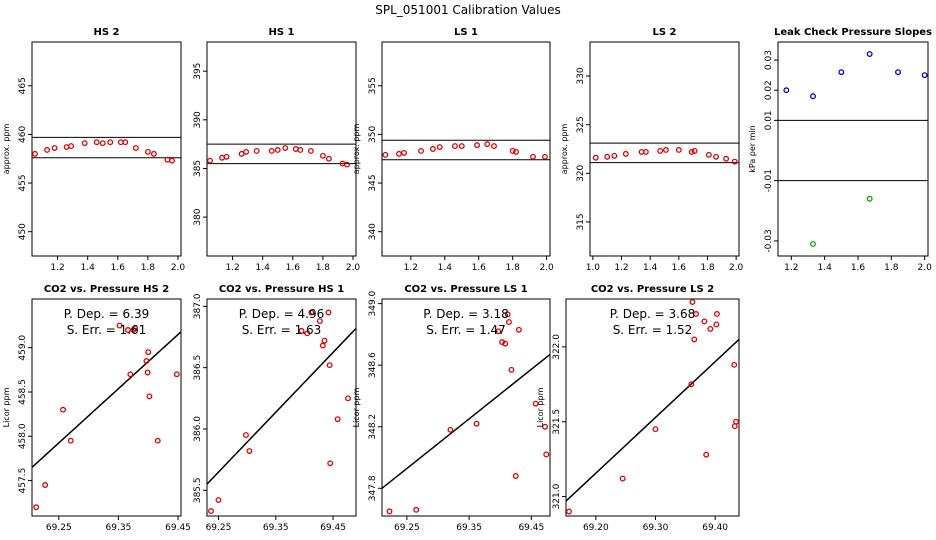  I want to click on panel-title: HS 2, so click(106, 32).